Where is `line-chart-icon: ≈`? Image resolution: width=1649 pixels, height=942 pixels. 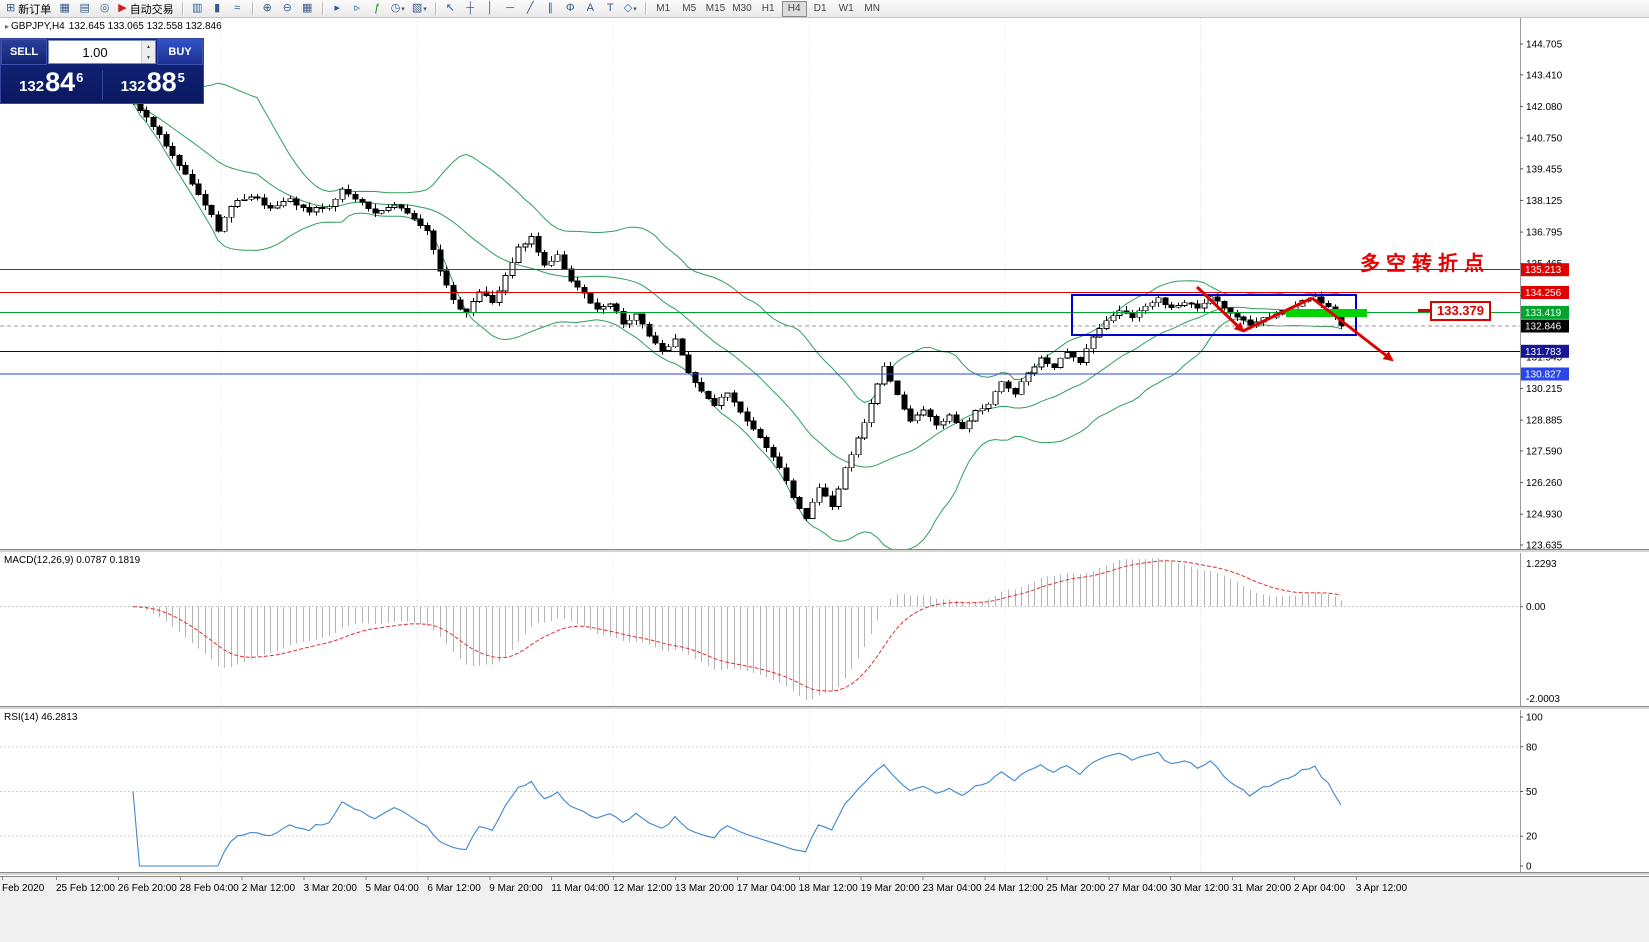
line-chart-icon: ≈ is located at coordinates (237, 8).